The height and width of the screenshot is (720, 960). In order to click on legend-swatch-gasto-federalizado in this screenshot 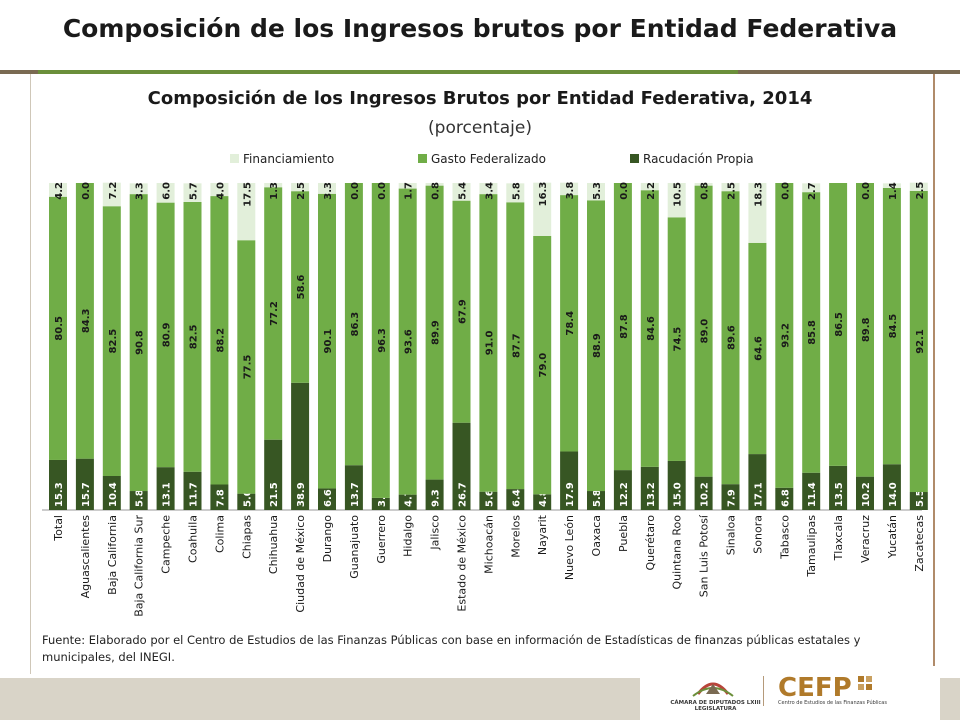, I will do `click(422, 158)`.